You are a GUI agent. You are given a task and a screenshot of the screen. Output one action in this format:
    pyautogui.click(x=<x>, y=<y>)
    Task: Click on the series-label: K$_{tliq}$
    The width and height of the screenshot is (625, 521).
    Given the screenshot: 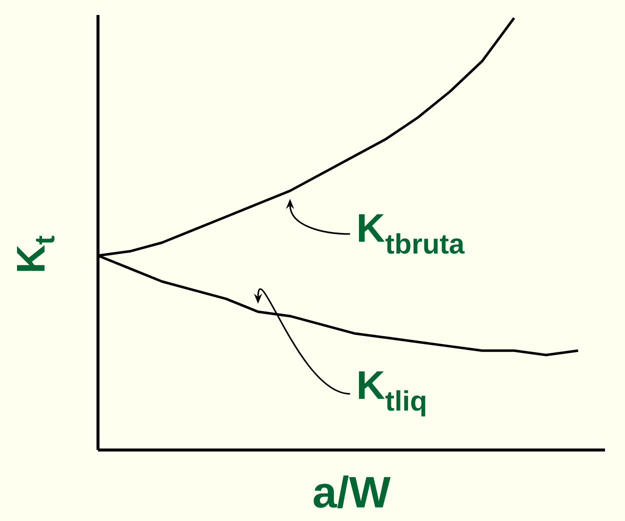 What is the action you would take?
    pyautogui.click(x=392, y=393)
    